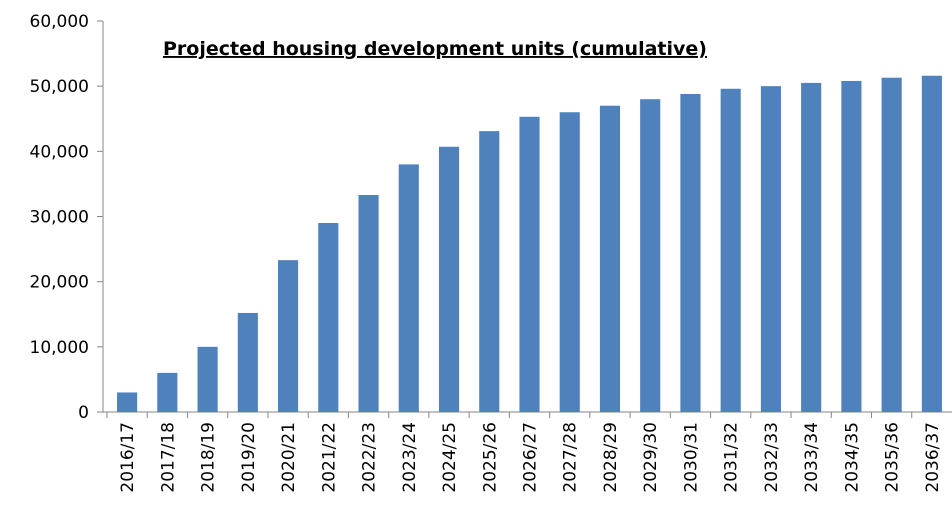 This screenshot has height=520, width=952. I want to click on y-tick-label: 10,000, so click(59, 348).